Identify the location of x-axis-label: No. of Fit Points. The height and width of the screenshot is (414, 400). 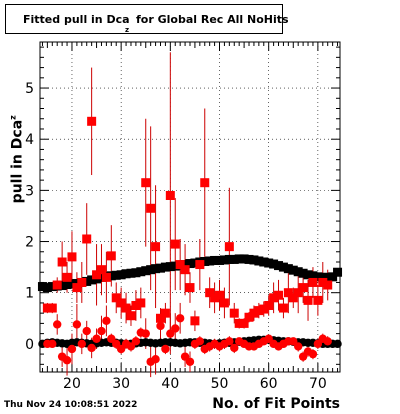
(276, 404).